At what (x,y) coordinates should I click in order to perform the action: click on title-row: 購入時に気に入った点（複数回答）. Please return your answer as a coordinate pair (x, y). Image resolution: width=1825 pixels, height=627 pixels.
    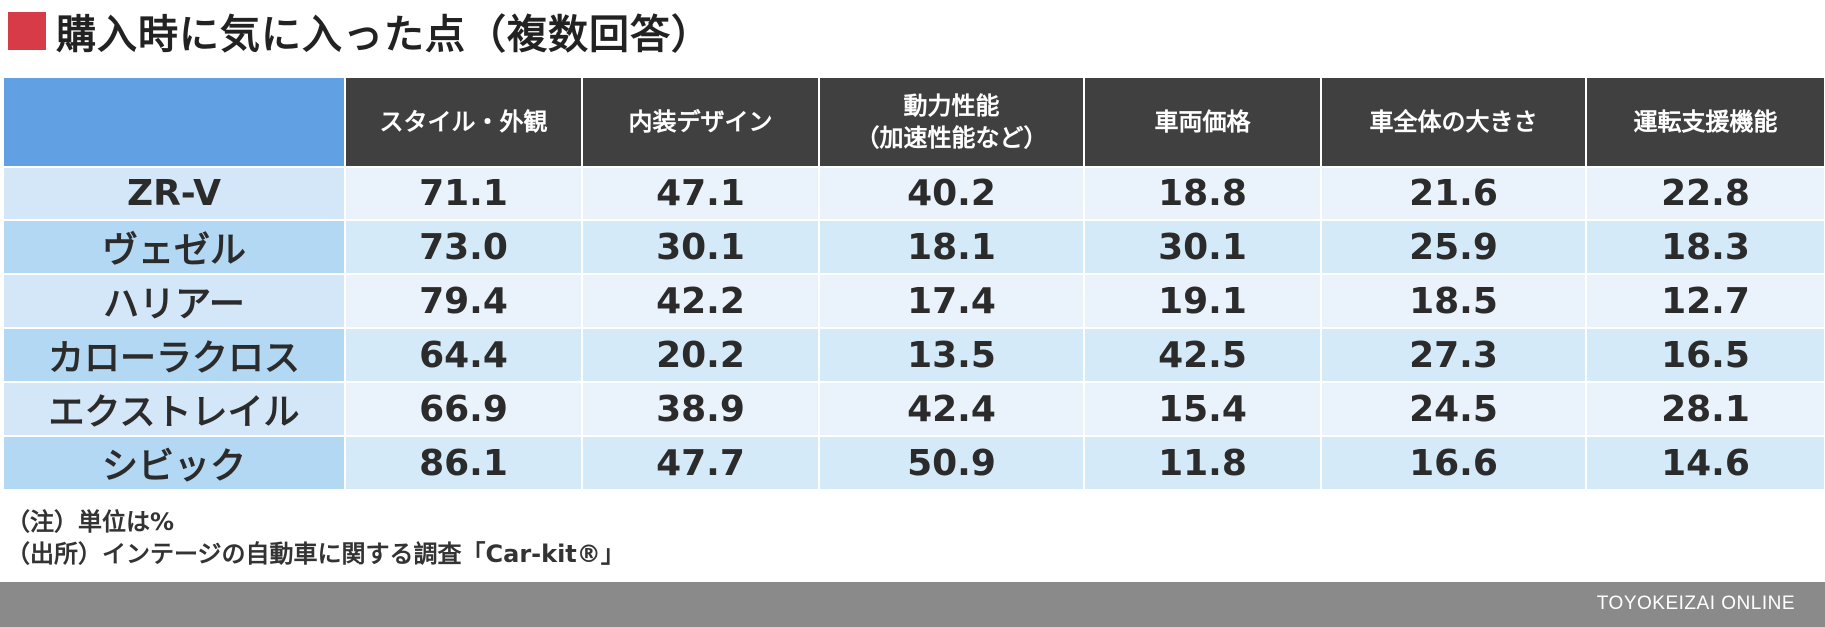
    Looking at the image, I should click on (360, 32).